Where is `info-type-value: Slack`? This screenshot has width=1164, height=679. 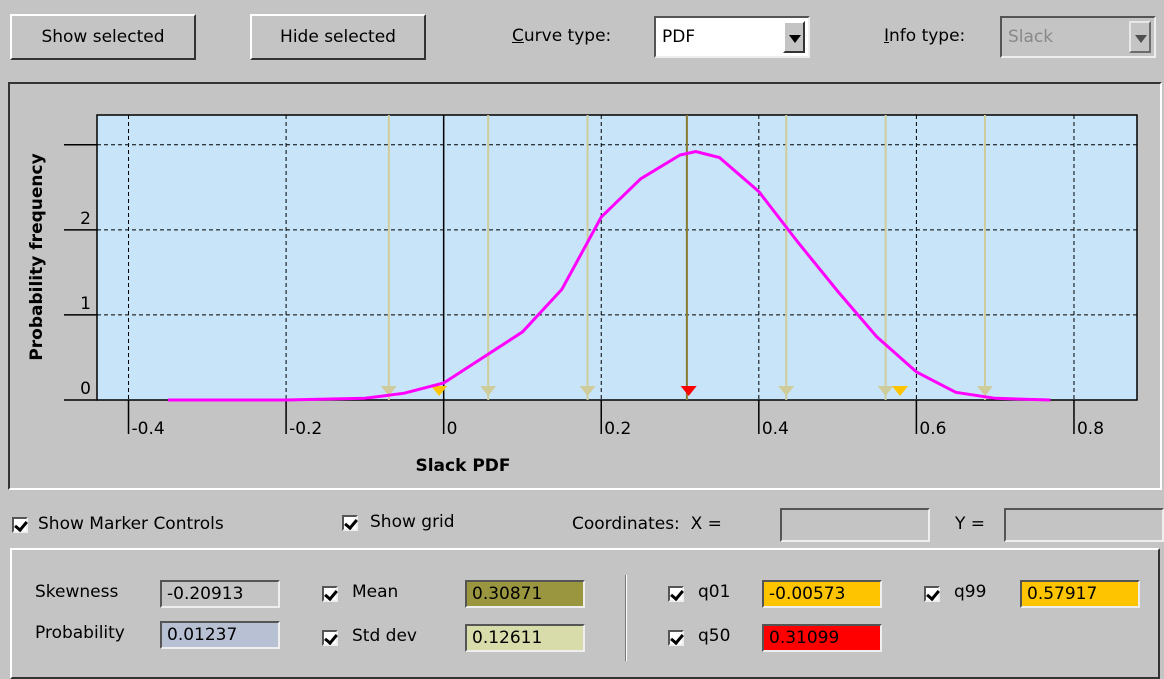
info-type-value: Slack is located at coordinates (1031, 37).